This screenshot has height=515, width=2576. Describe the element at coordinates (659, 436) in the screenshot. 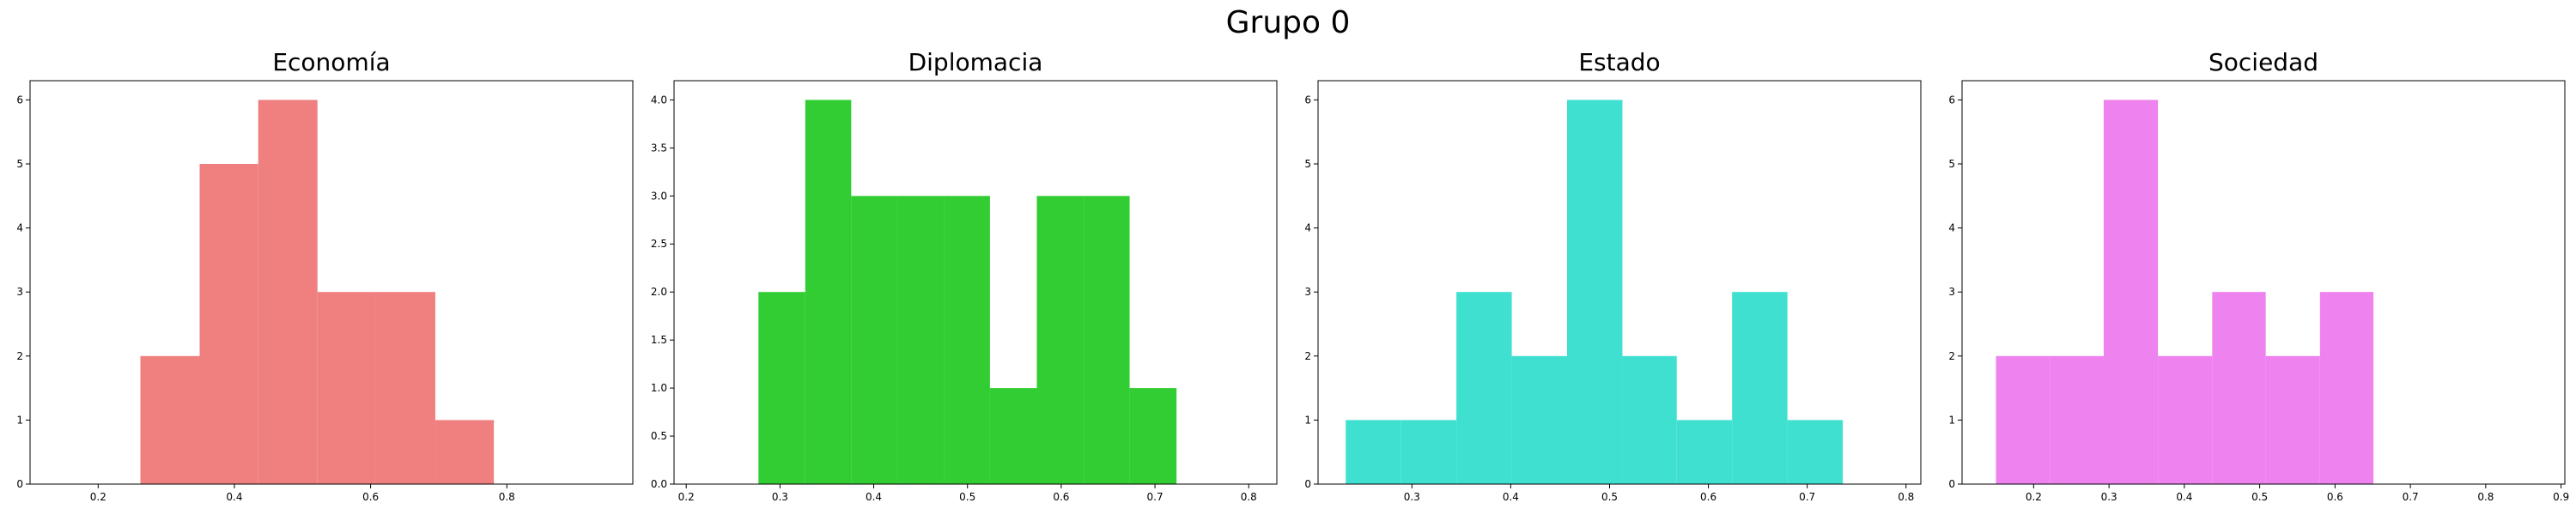

I see `y-tick-label: 0.5` at that location.